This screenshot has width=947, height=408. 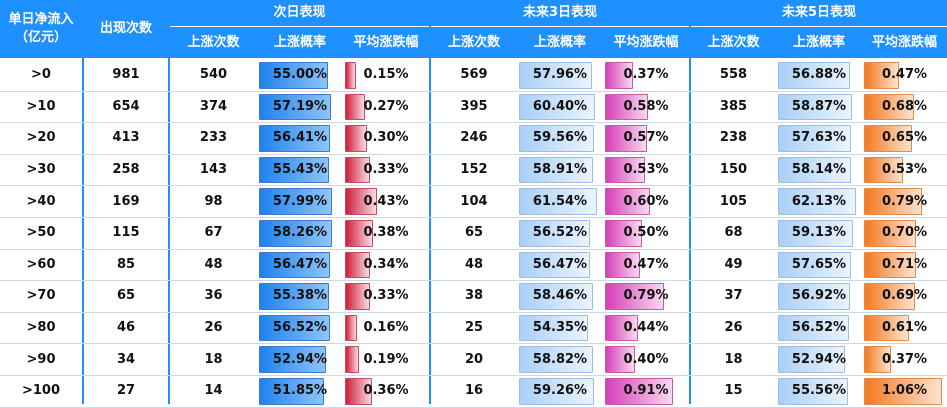 What do you see at coordinates (126, 233) in the screenshot?
I see `row-occurrence-count: 115` at bounding box center [126, 233].